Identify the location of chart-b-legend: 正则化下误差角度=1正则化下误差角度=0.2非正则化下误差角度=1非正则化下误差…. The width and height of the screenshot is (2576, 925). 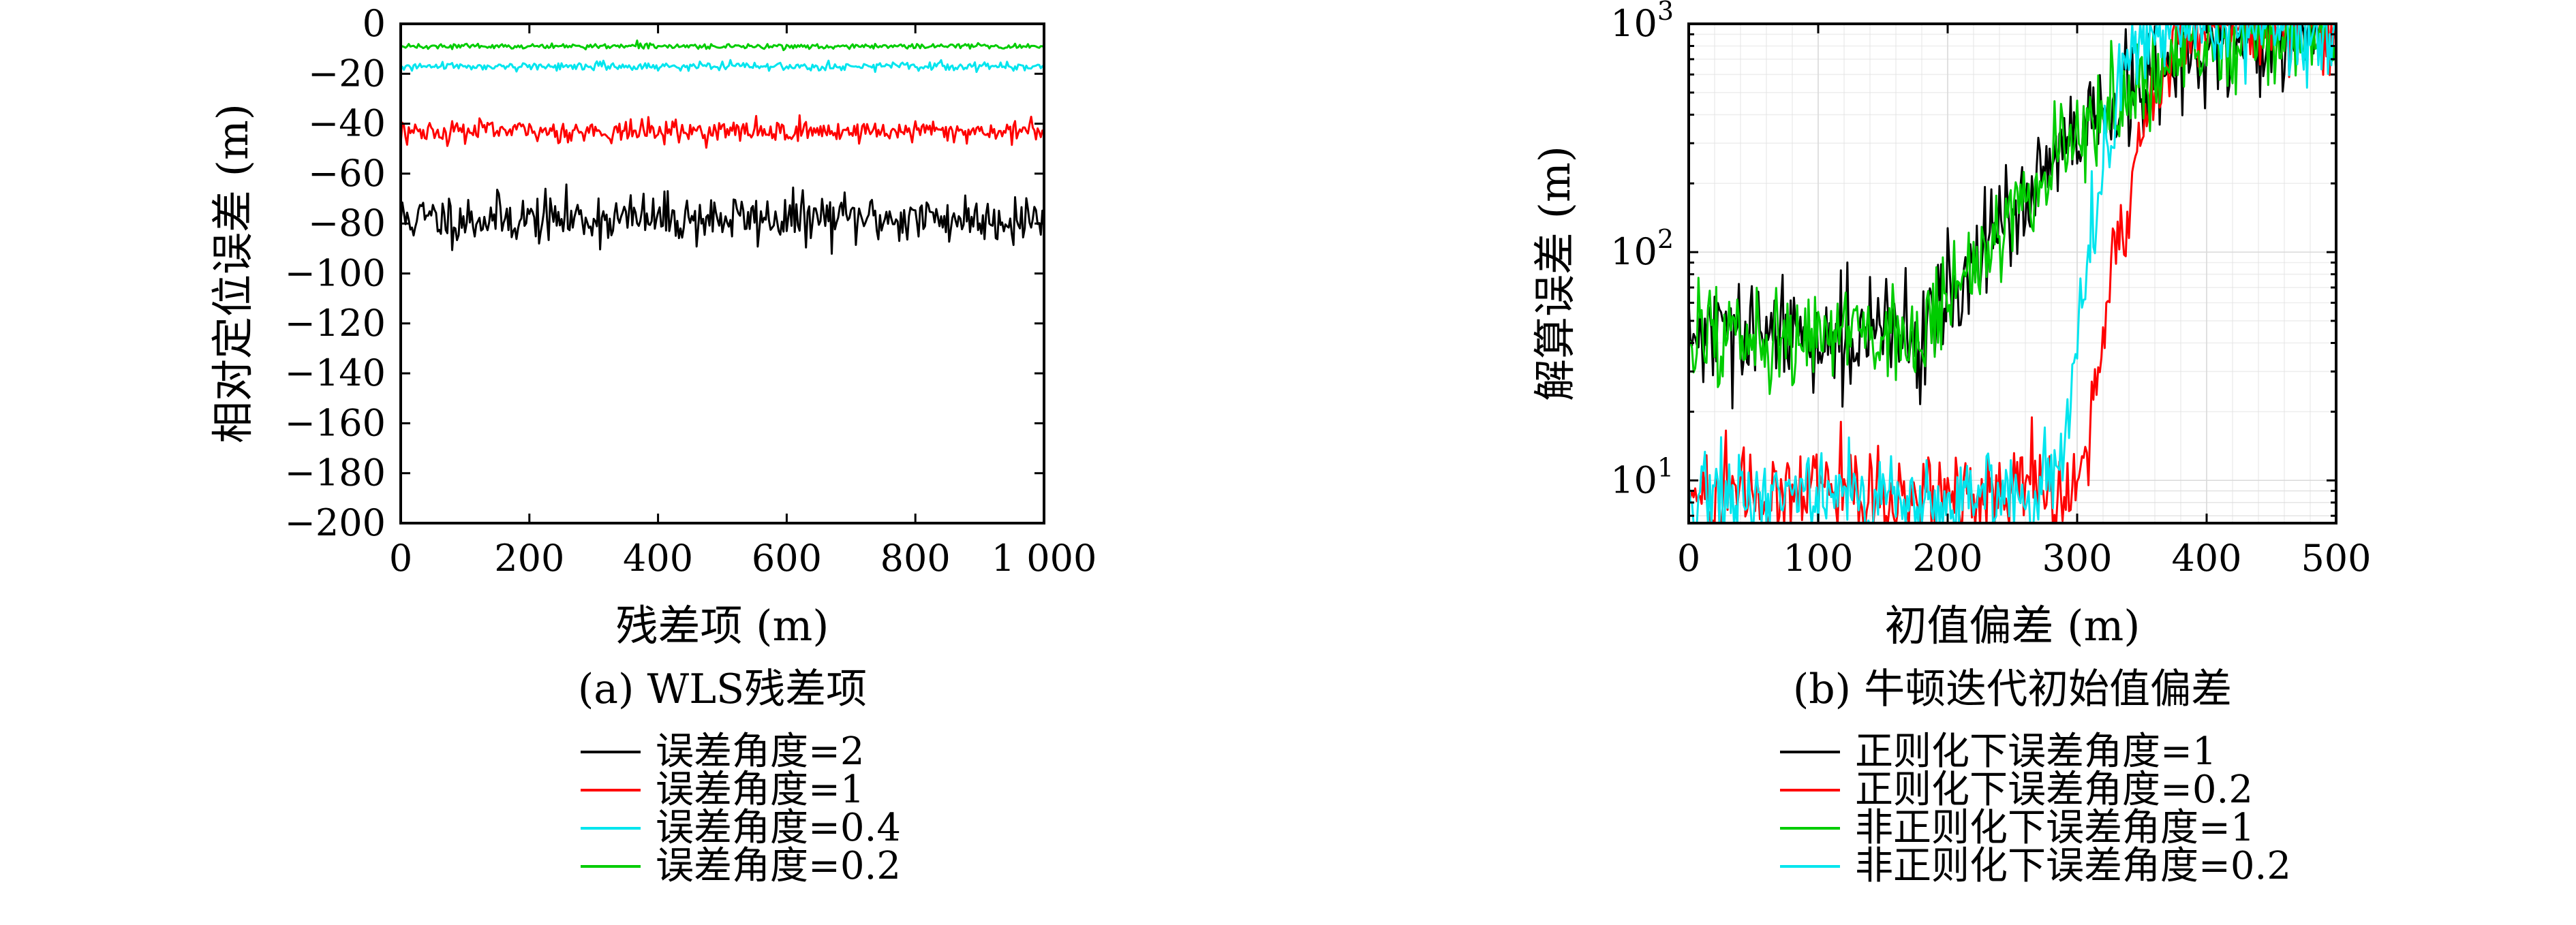
(2035, 809).